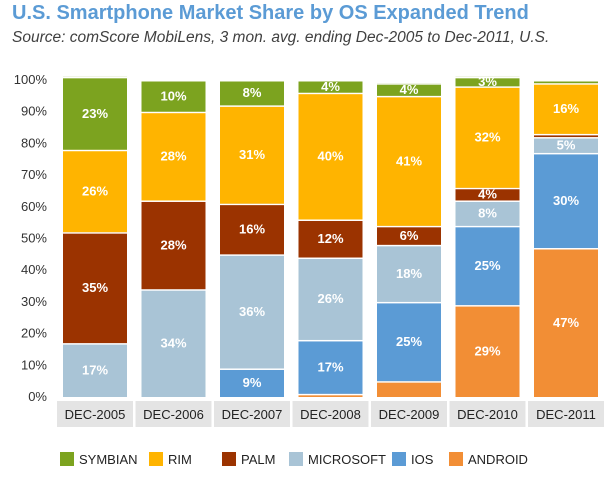 The width and height of the screenshot is (615, 482). Describe the element at coordinates (108, 459) in the screenshot. I see `legend-label: SYMBIAN` at that location.